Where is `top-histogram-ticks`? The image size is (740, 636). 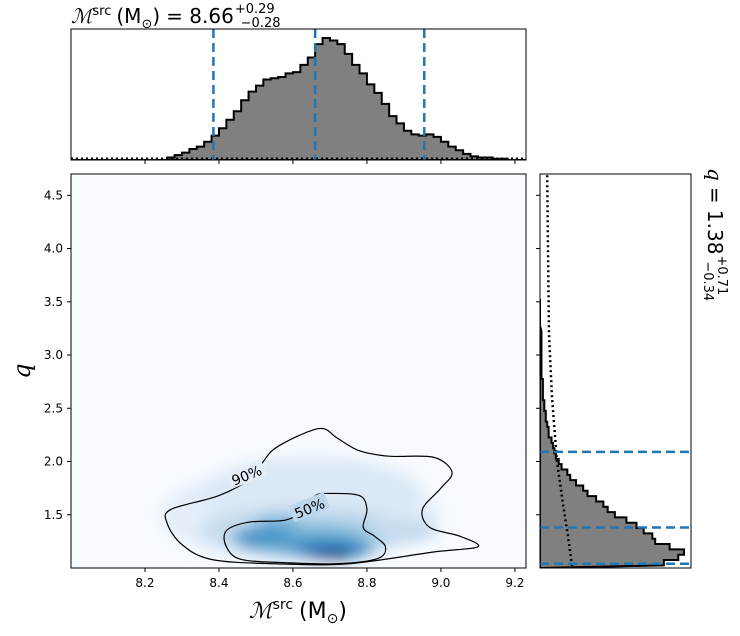 top-histogram-ticks is located at coordinates (330, 162).